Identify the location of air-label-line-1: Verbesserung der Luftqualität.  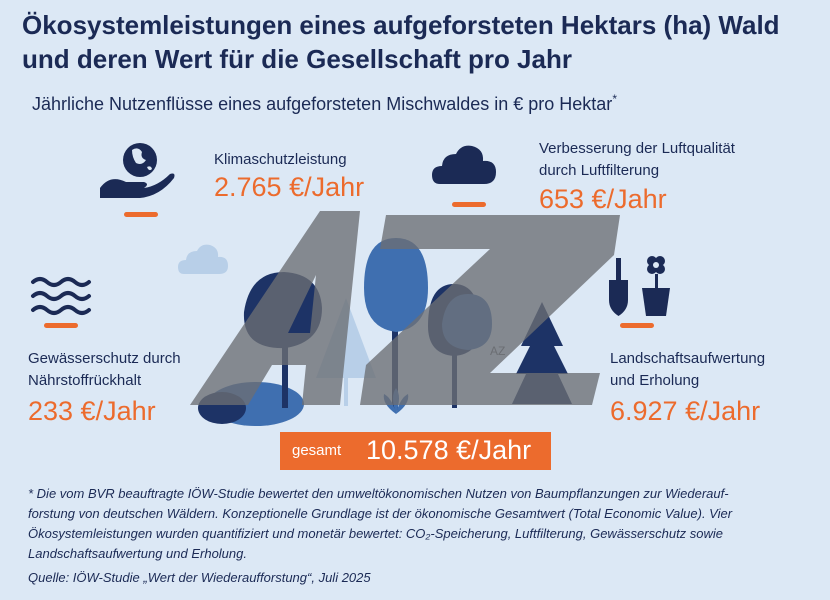
(637, 148).